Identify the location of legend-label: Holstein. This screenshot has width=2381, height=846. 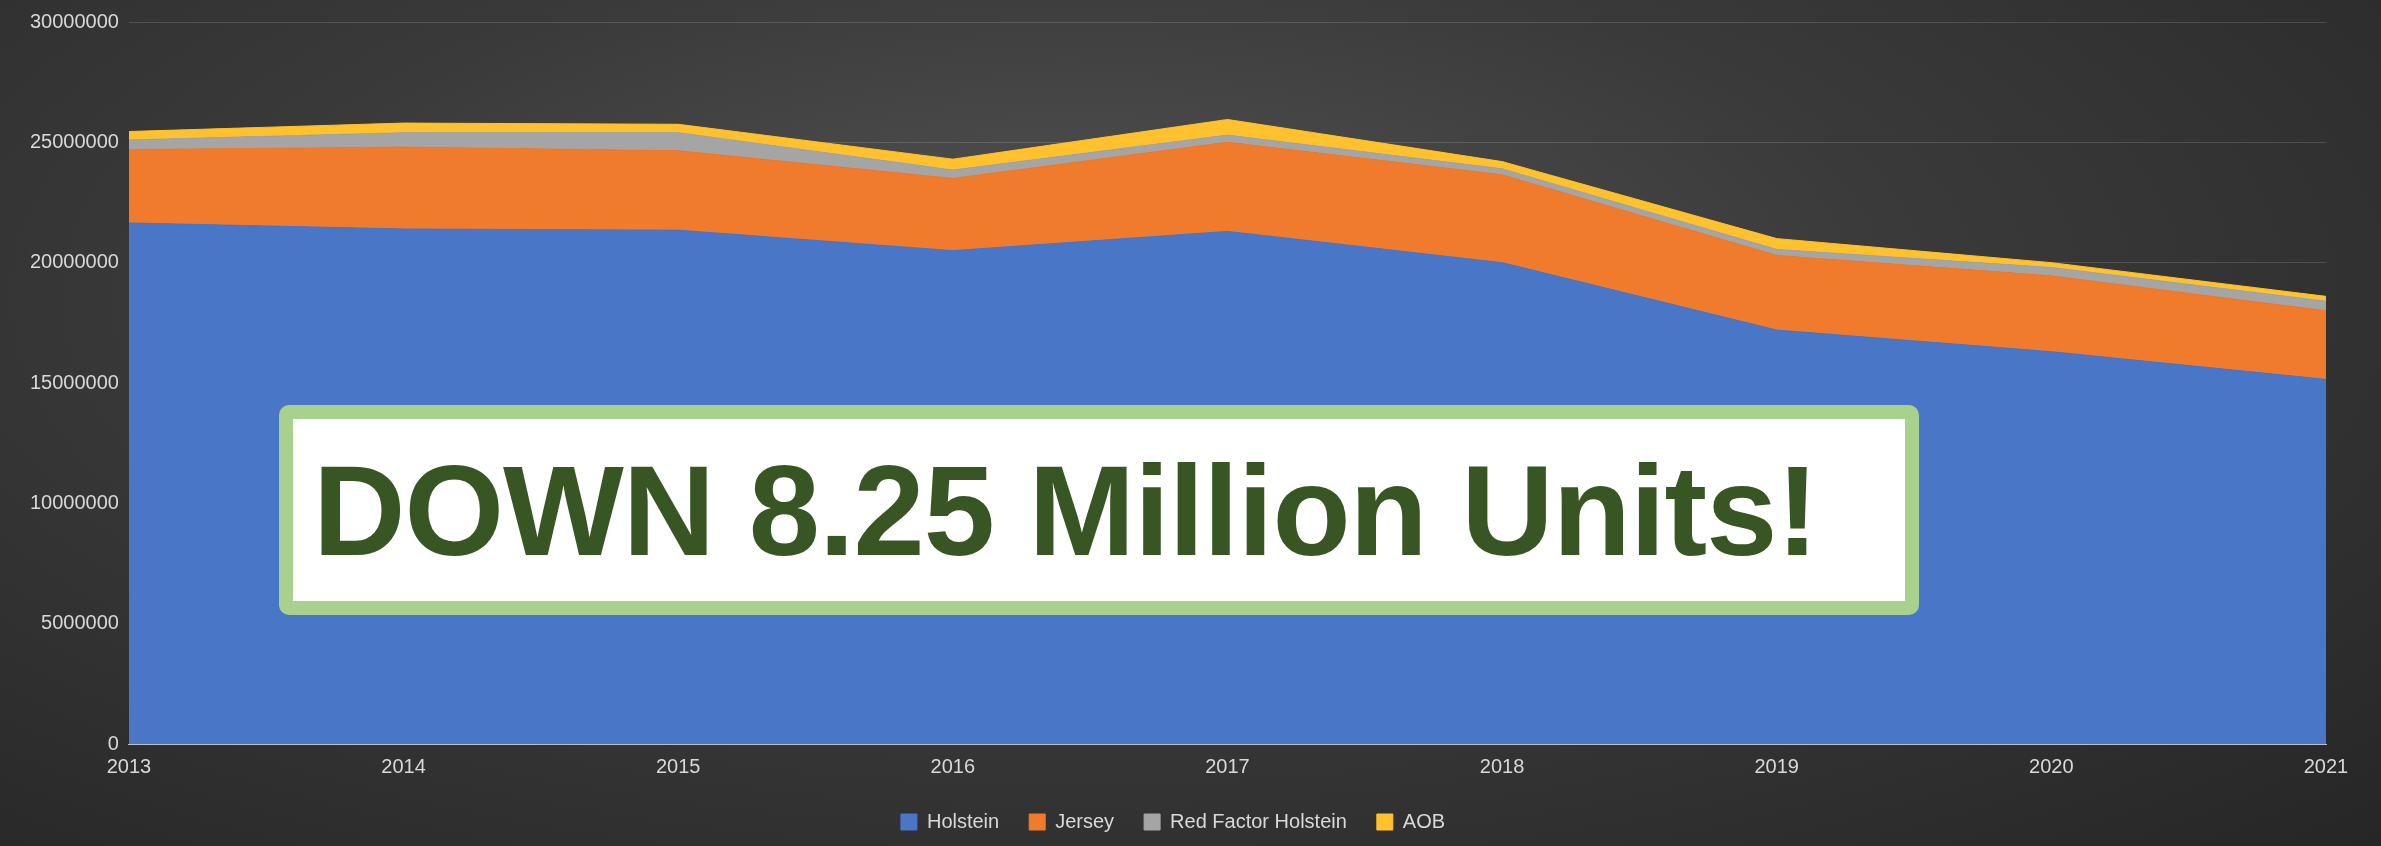
(963, 820).